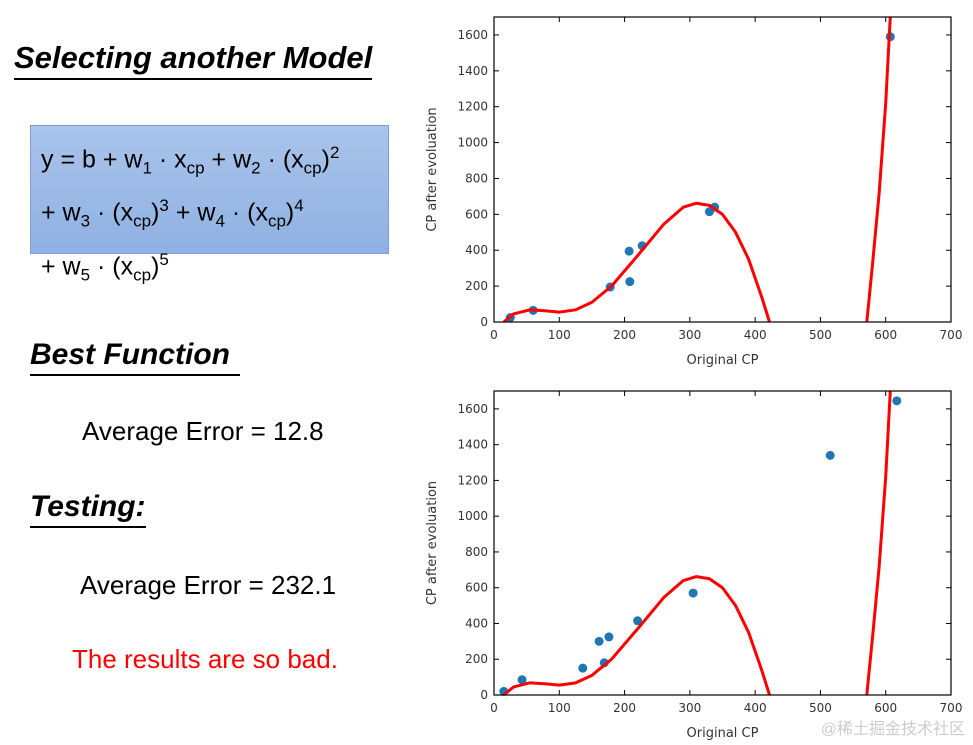 The height and width of the screenshot is (745, 973). What do you see at coordinates (208, 585) in the screenshot?
I see `testing-error: Average Error = 232.1` at bounding box center [208, 585].